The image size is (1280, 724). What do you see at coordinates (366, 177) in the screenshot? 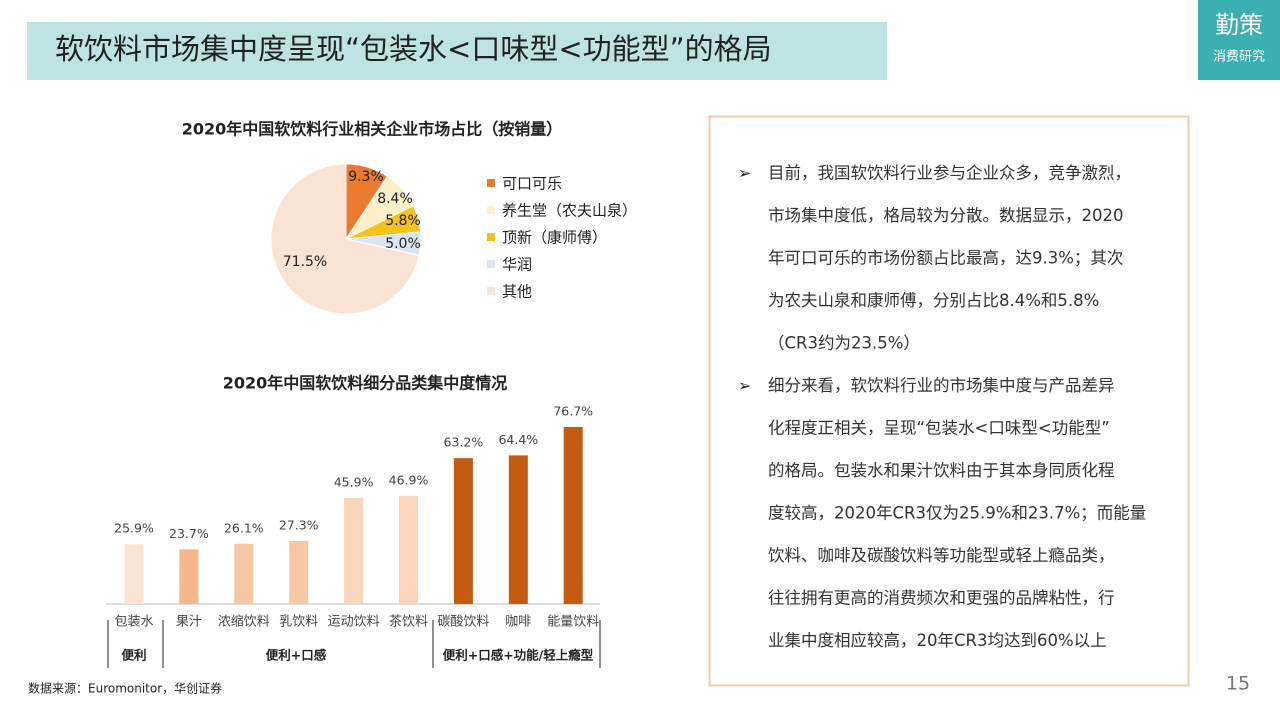
I see `data-label: 9.3%` at bounding box center [366, 177].